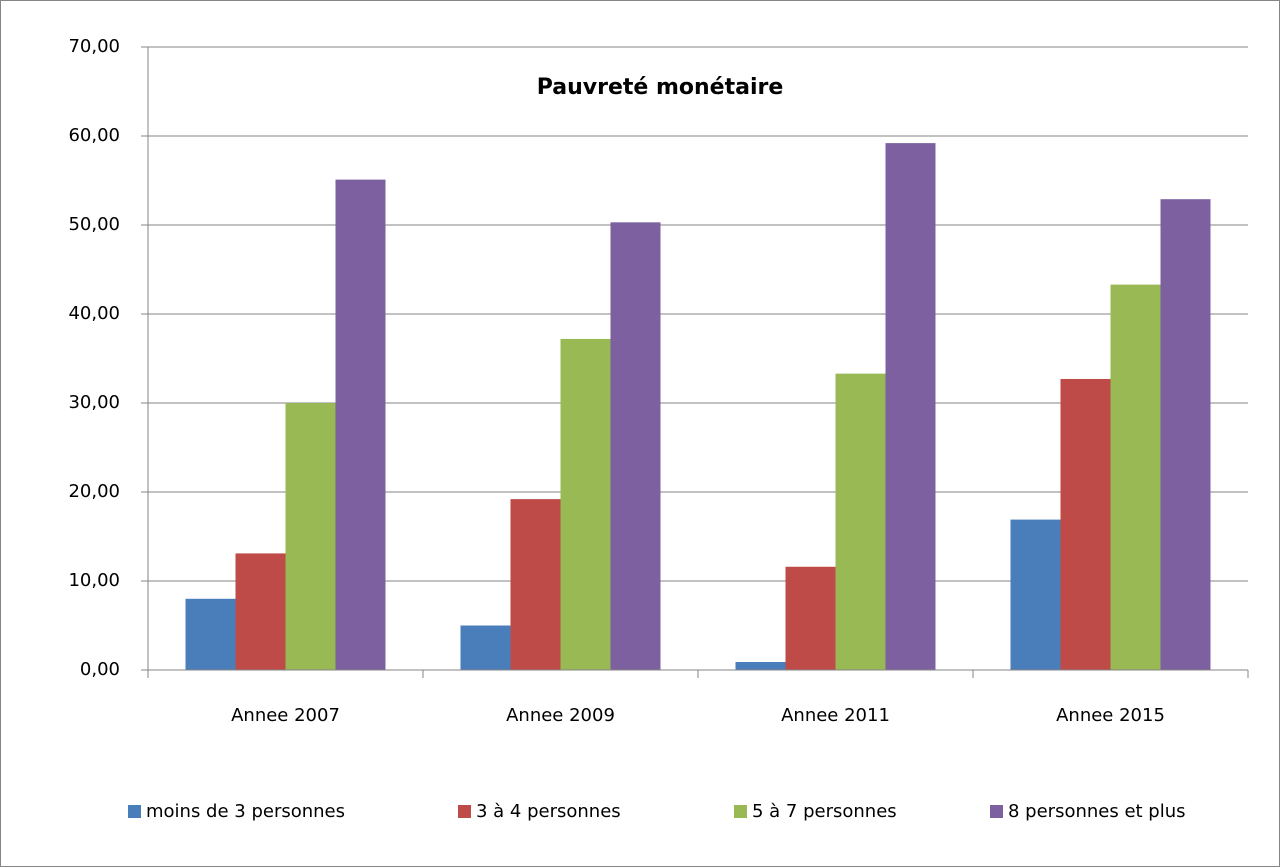 This screenshot has width=1281, height=868. I want to click on legend-label: 3 à 4 personnes, so click(548, 811).